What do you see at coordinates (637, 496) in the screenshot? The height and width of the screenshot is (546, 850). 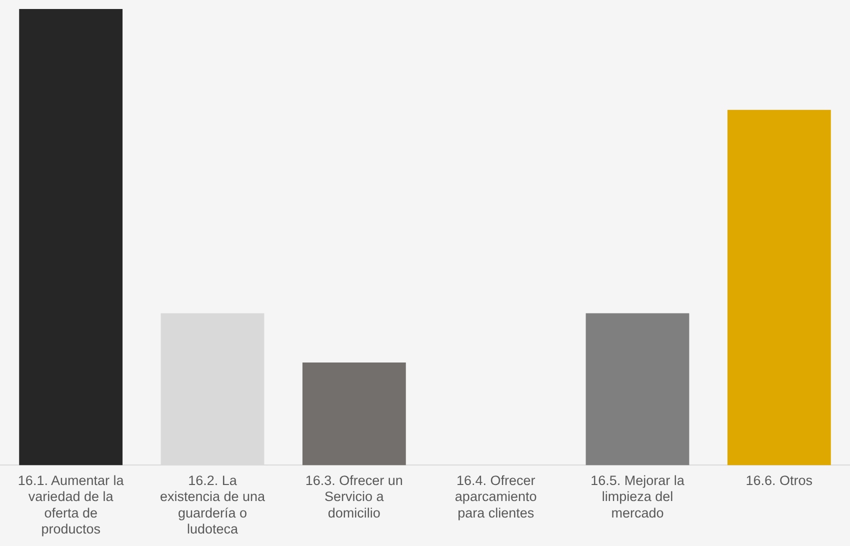 I see `x-tick-label: 16.5. Mejorar la limpieza del mercado` at bounding box center [637, 496].